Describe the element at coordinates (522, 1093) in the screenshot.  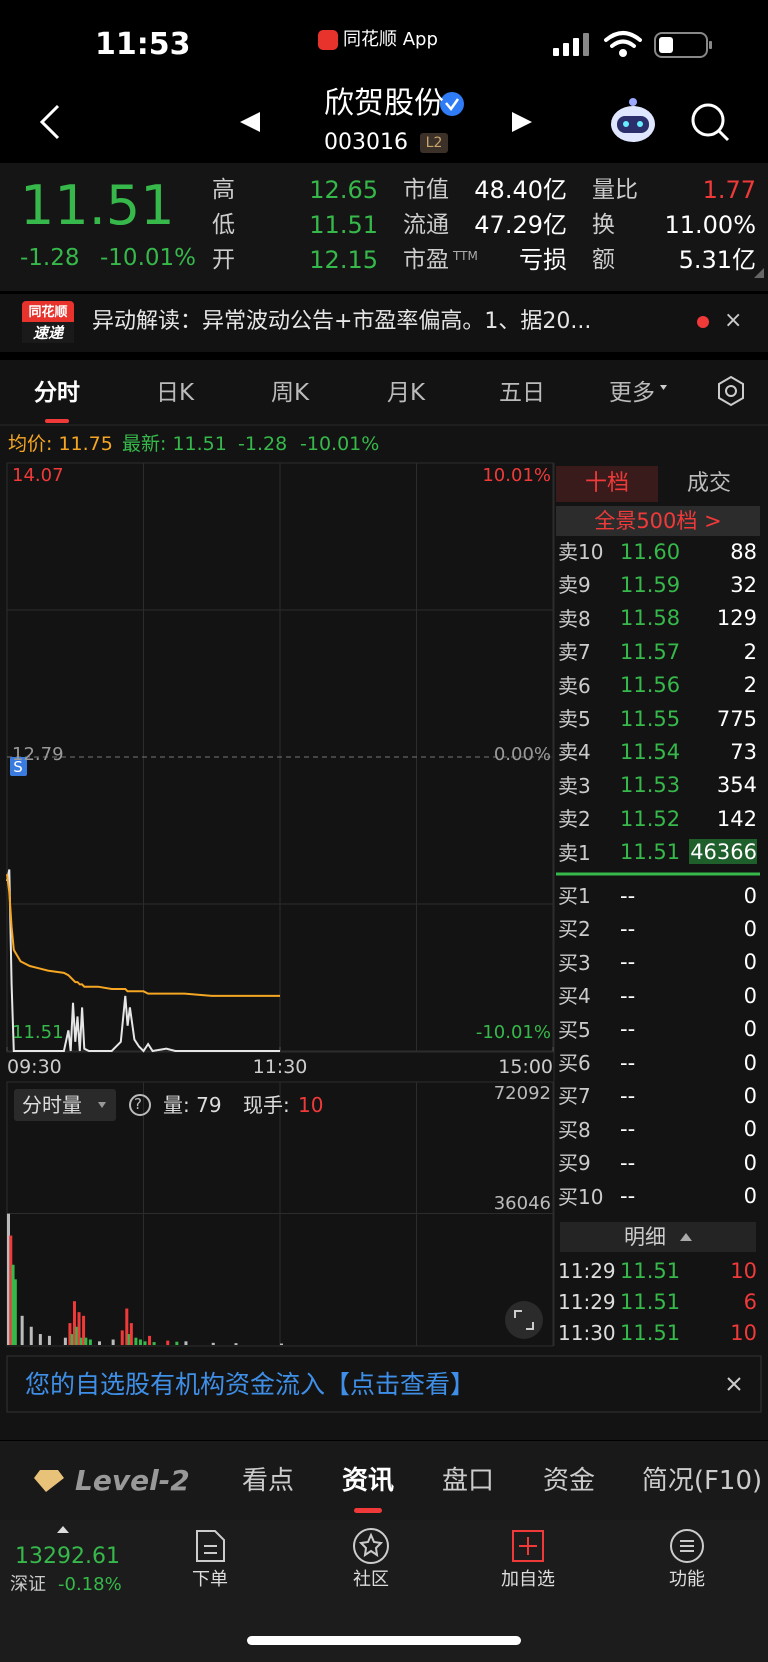
I see `volume-tick-label: 72092` at that location.